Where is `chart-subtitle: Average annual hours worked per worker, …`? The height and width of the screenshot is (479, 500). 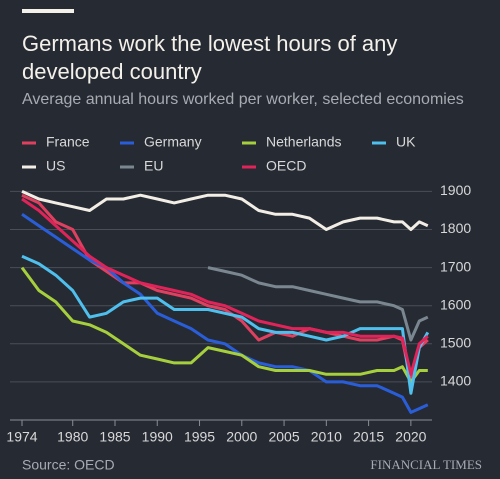 chart-subtitle: Average annual hours worked per worker, … is located at coordinates (243, 99).